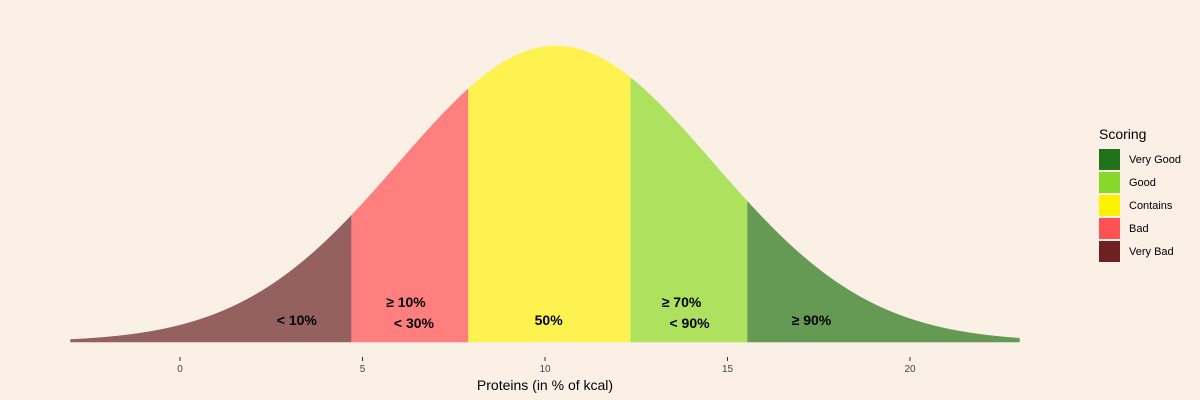  I want to click on legend-swatch-bad, so click(1109, 228).